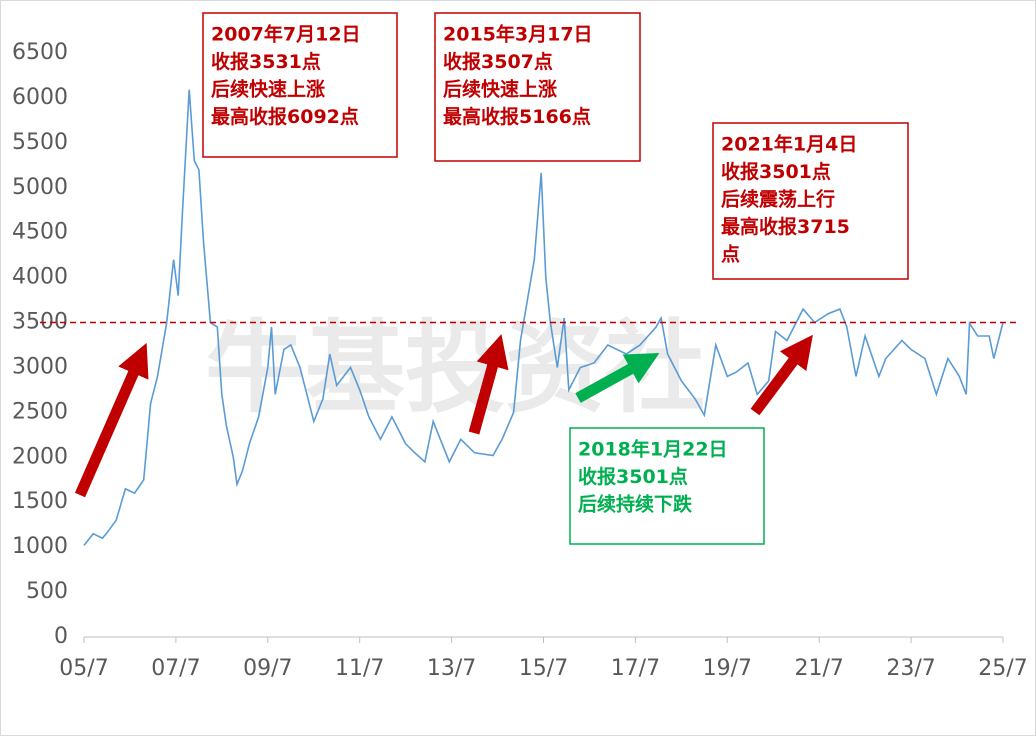  Describe the element at coordinates (451, 668) in the screenshot. I see `x-tick-label: 13/7` at that location.